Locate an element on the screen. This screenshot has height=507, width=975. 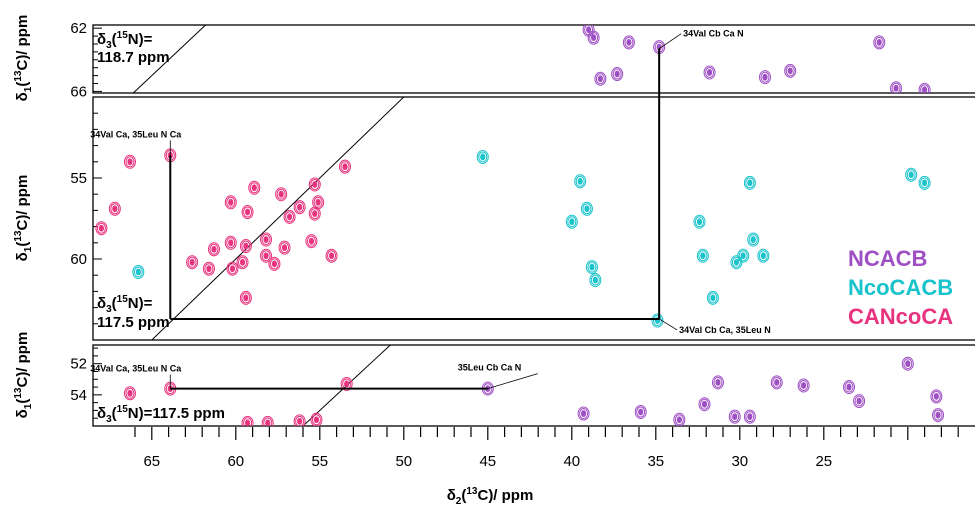
y-label-main: δ is located at coordinates (22, 256).